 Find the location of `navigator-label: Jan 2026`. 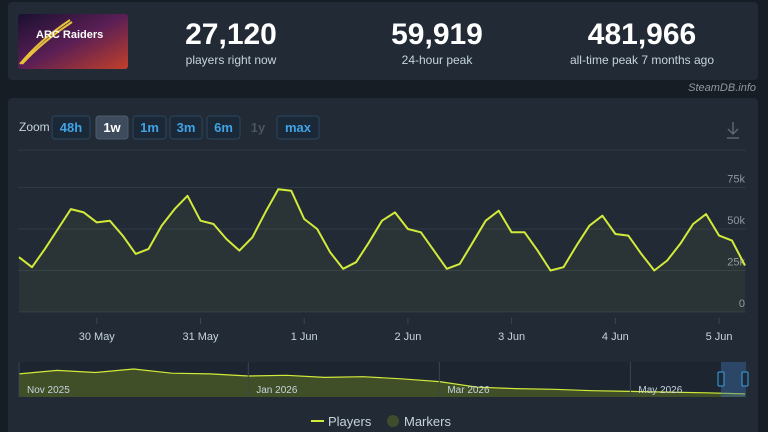

navigator-label: Jan 2026 is located at coordinates (277, 390).